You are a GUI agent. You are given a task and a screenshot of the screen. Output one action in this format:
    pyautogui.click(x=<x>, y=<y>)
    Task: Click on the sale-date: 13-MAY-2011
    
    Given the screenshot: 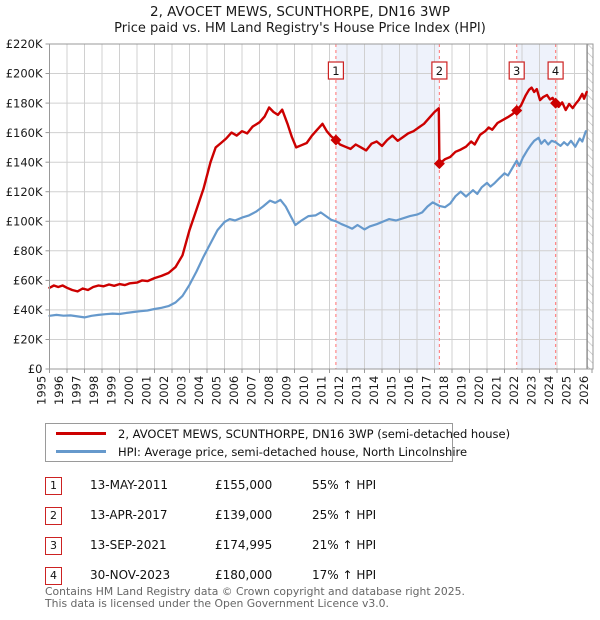 What is the action you would take?
    pyautogui.click(x=129, y=485)
    